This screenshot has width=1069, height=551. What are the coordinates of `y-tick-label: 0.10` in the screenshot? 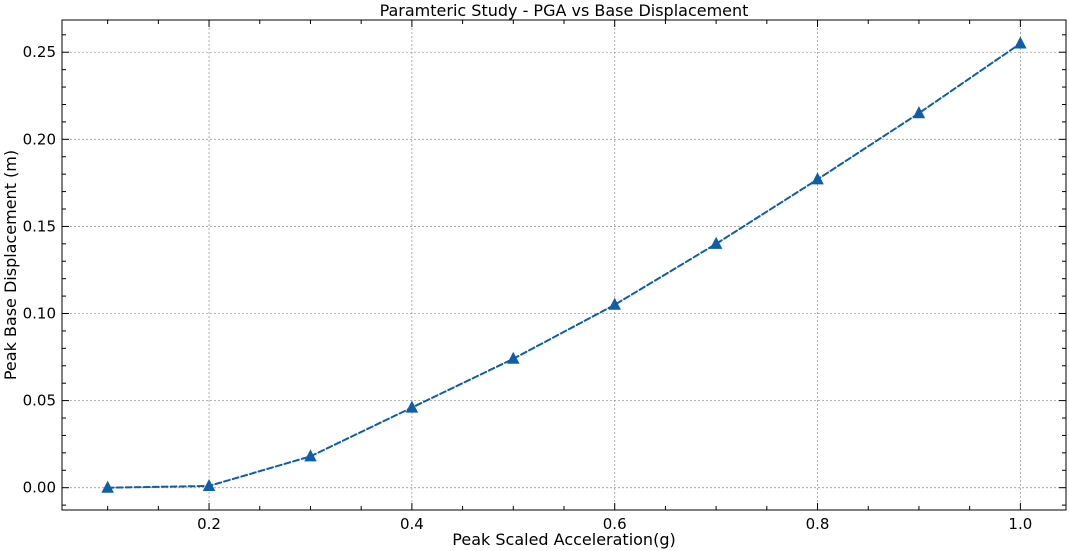 It's located at (39, 314).